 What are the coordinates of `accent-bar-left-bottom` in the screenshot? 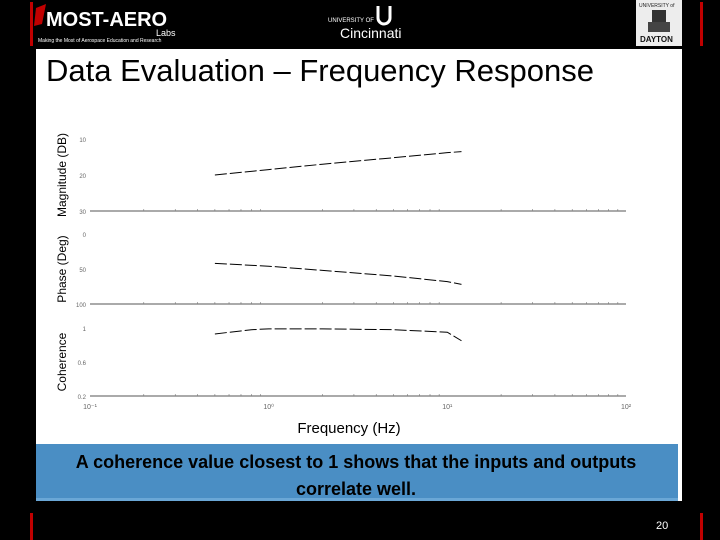 It's located at (31, 526).